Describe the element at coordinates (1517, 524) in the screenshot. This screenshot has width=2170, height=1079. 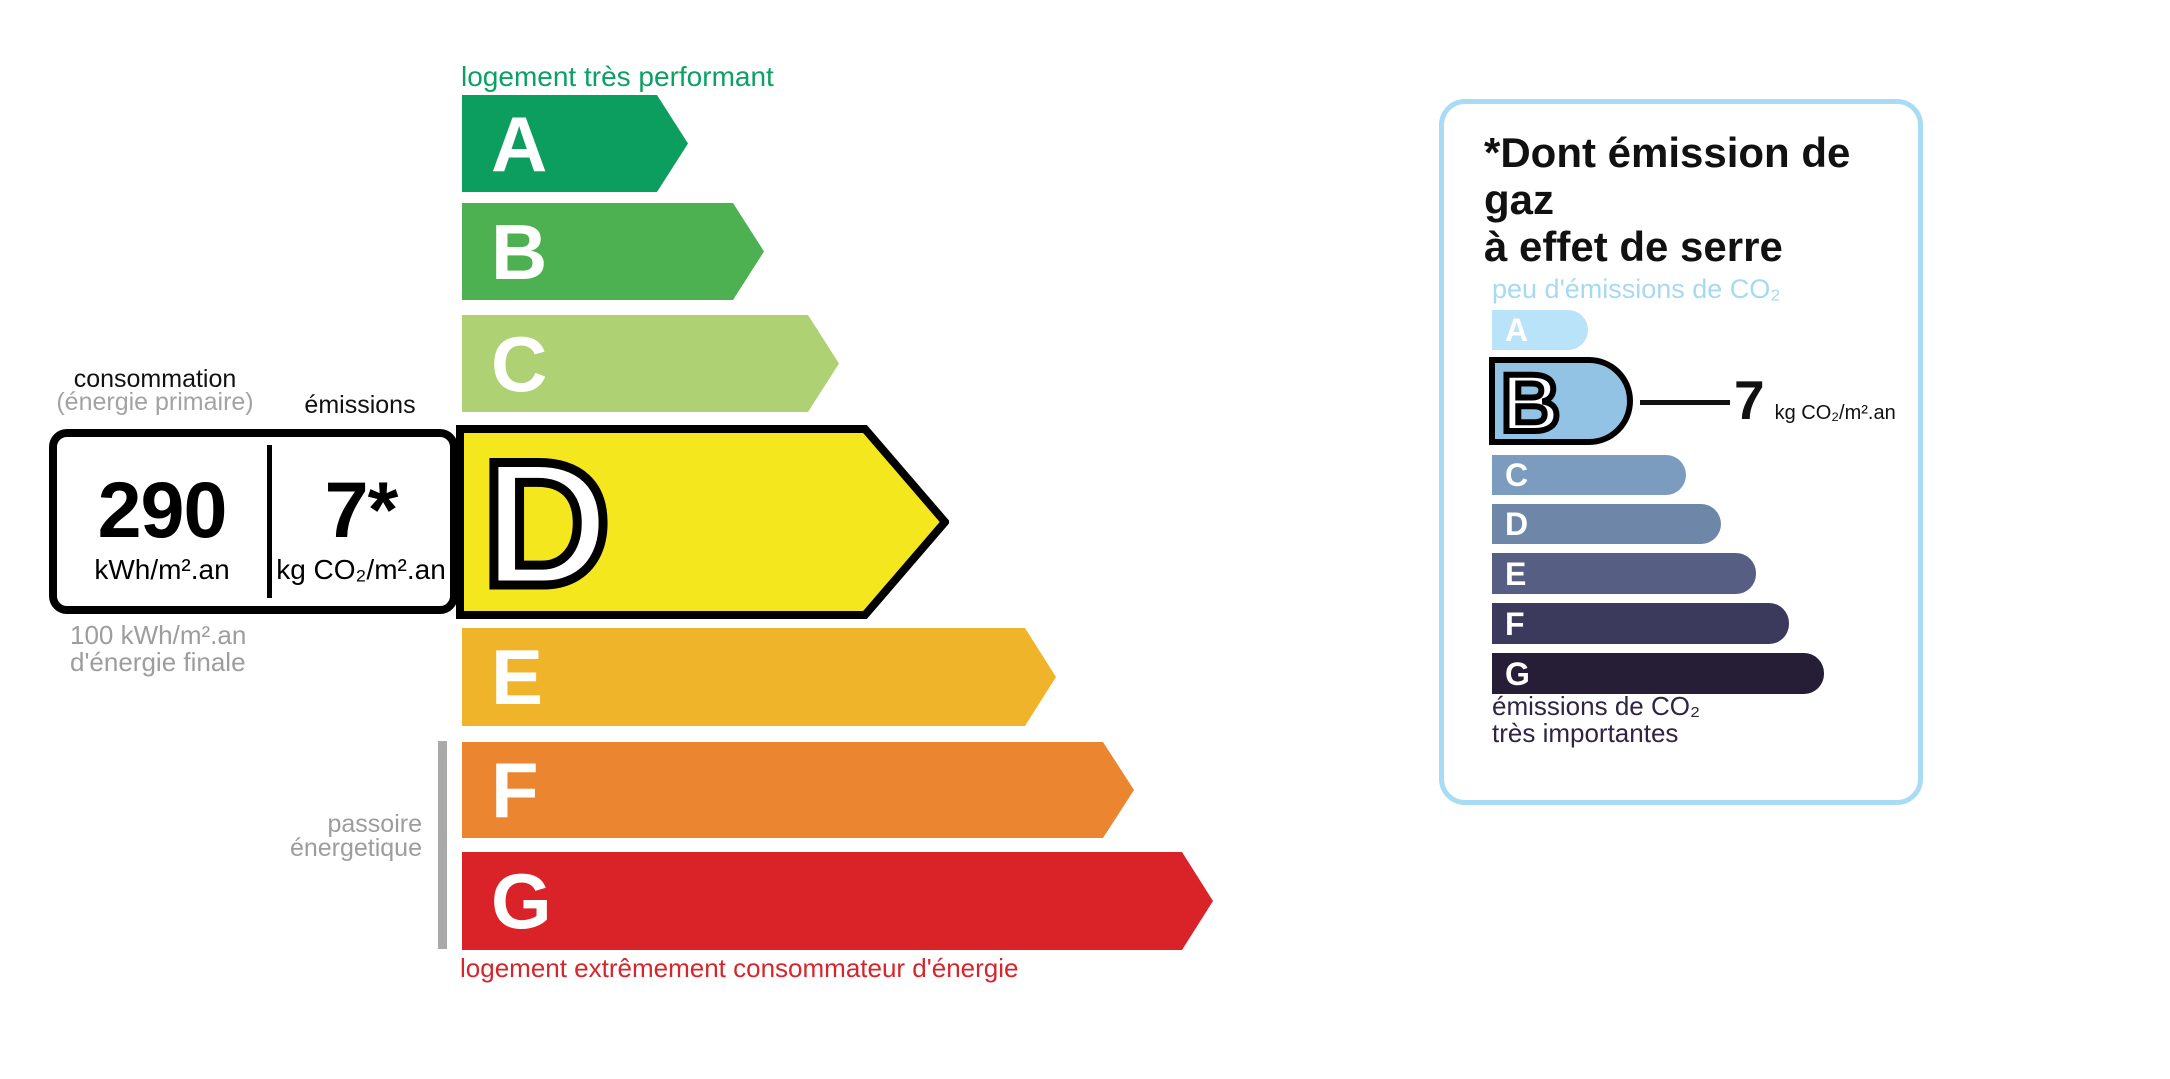
I see `co2-class-letter-D: D` at that location.